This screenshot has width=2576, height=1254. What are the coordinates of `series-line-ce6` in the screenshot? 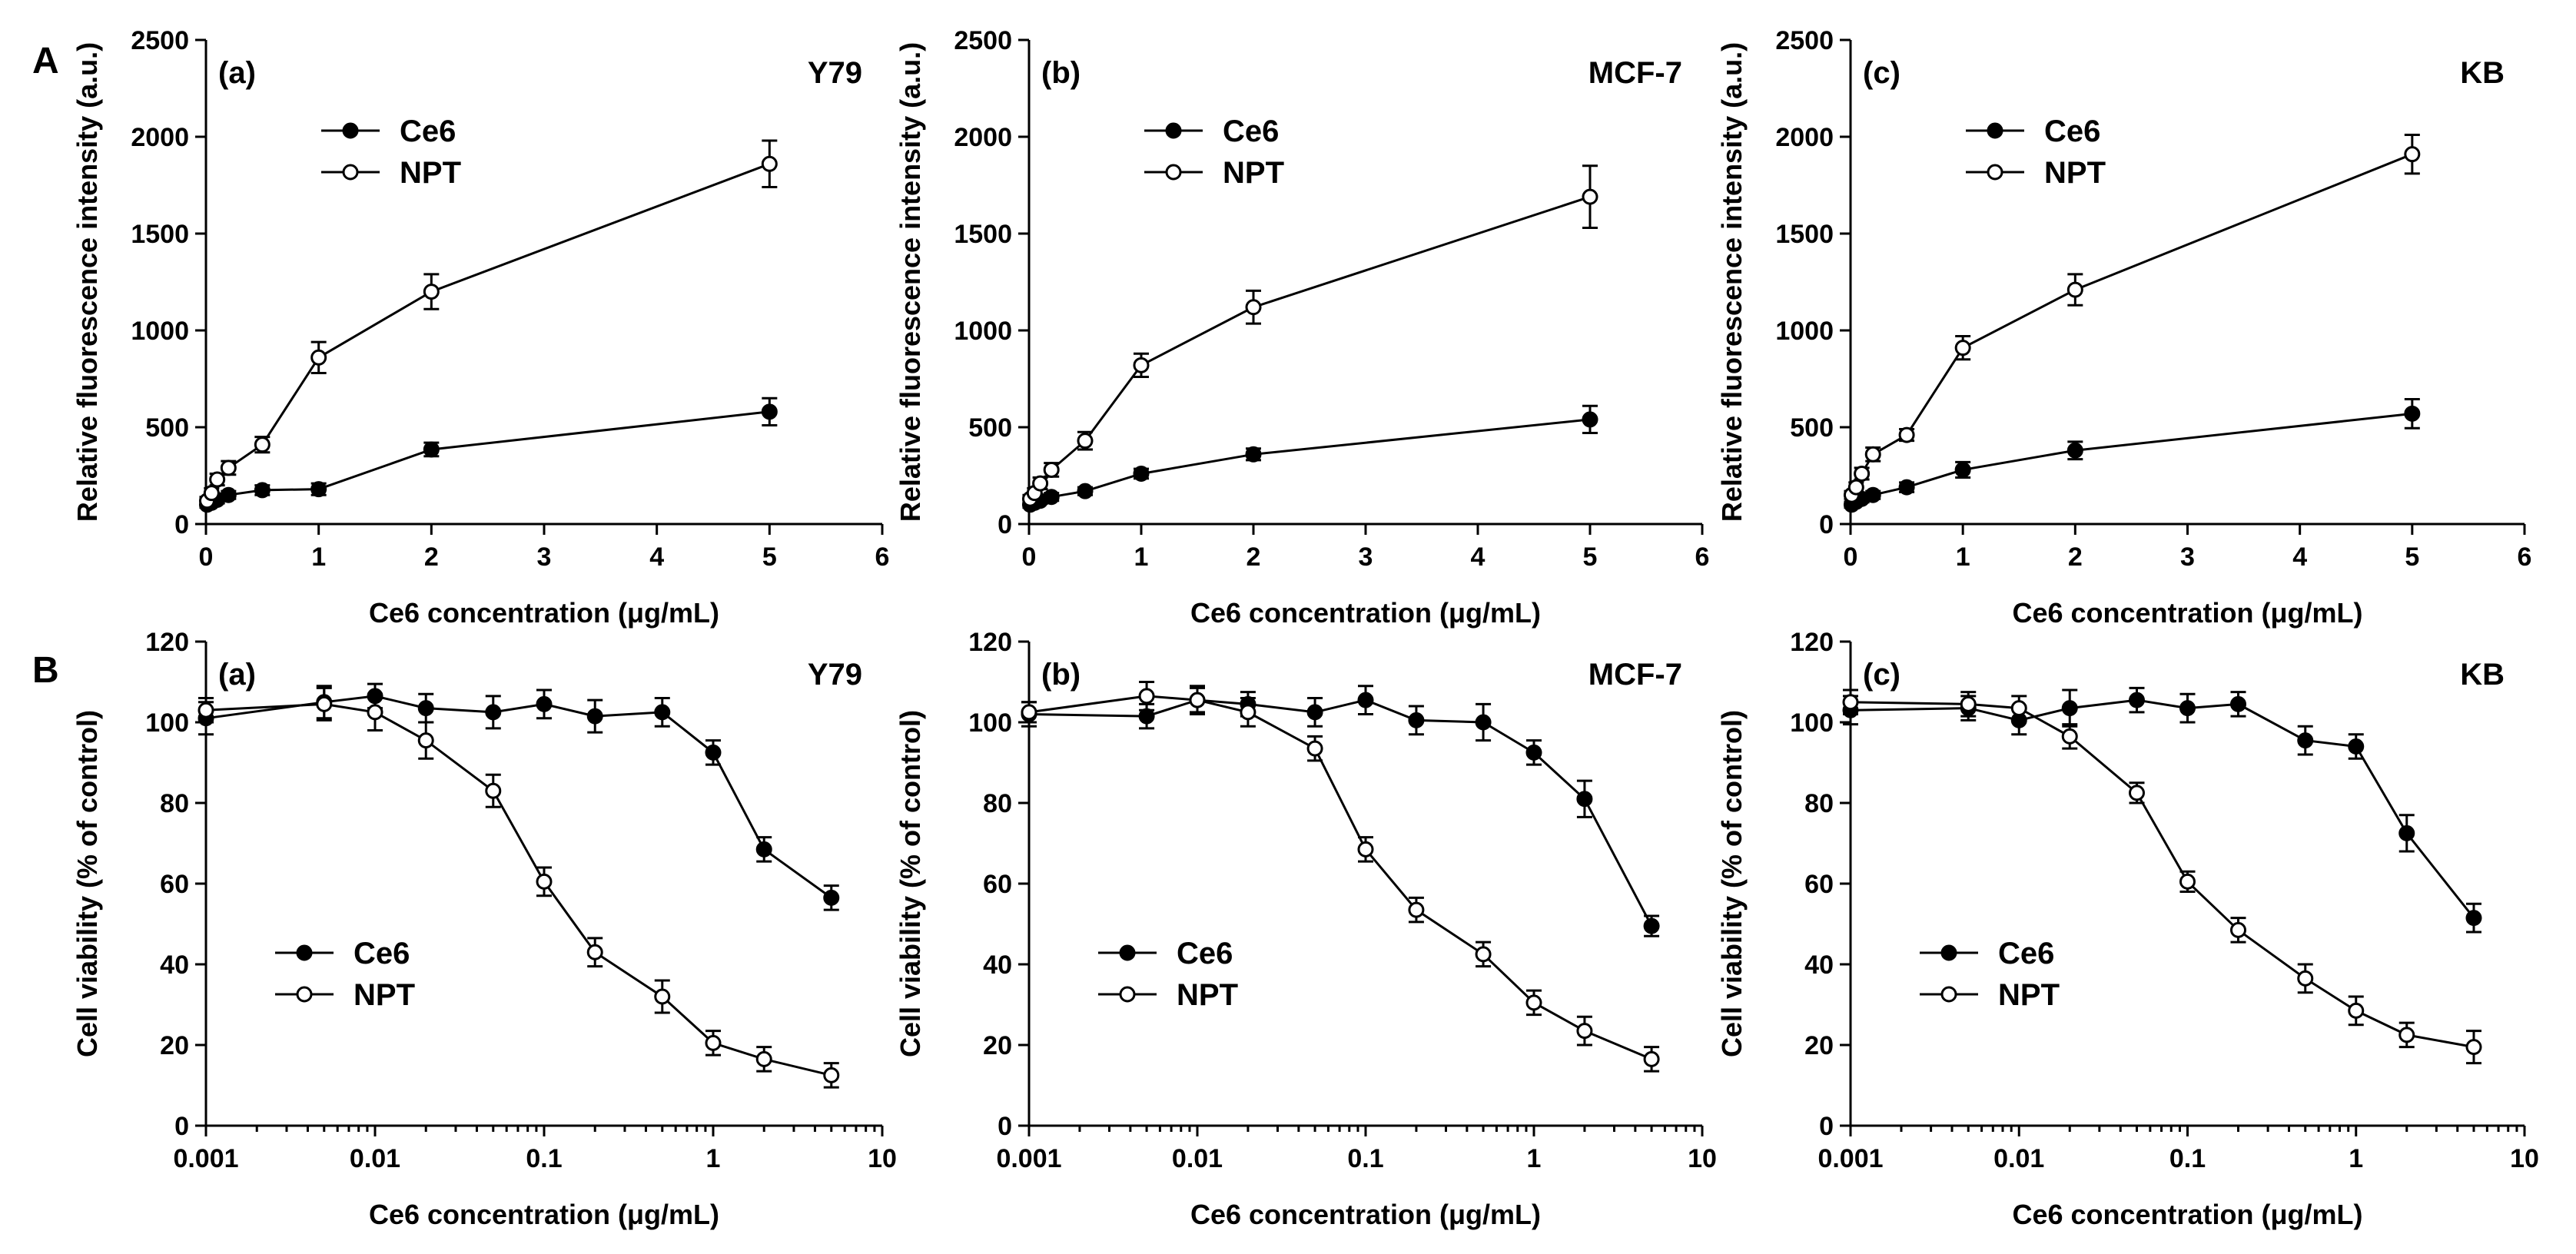 It's located at (2162, 808).